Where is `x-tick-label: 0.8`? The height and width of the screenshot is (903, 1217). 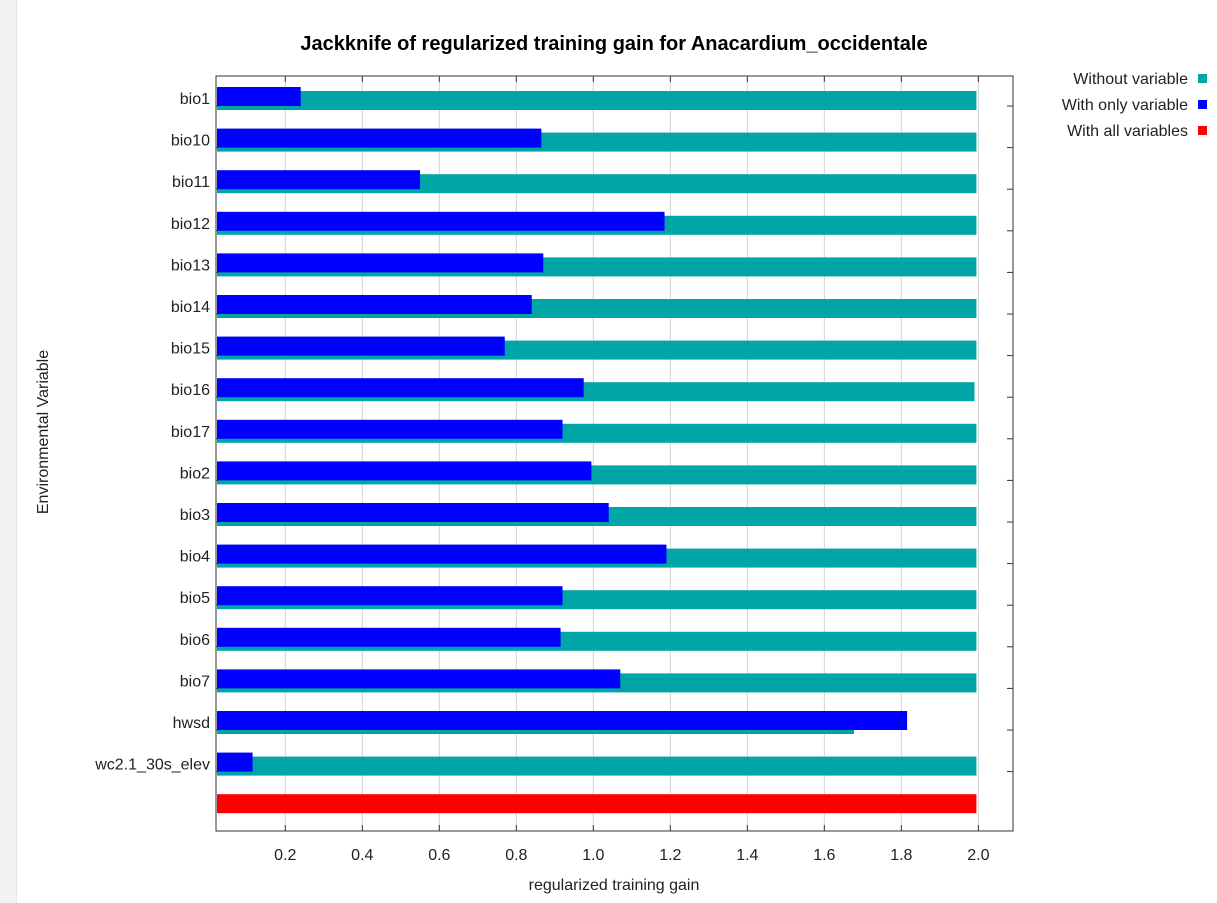
x-tick-label: 0.8 is located at coordinates (516, 855).